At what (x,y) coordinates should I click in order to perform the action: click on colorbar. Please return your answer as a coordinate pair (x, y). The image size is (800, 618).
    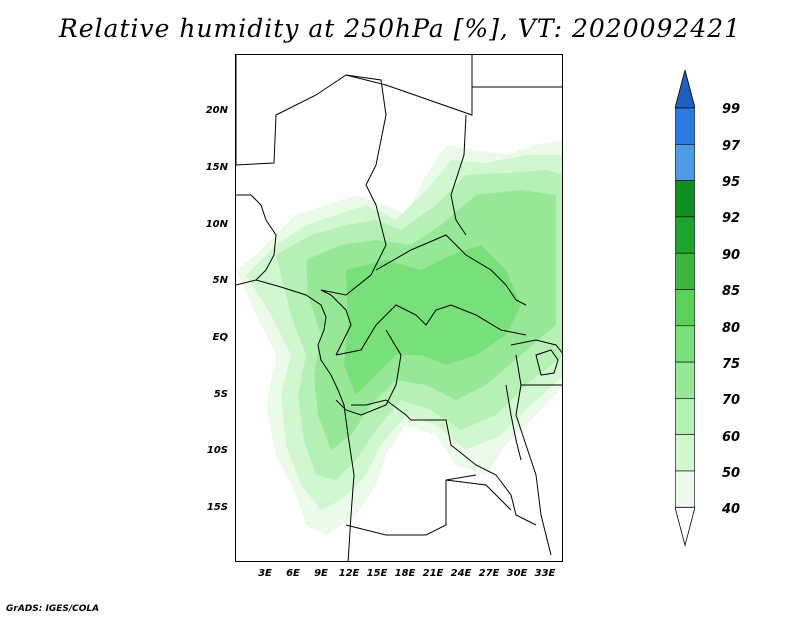
    Looking at the image, I should click on (685, 308).